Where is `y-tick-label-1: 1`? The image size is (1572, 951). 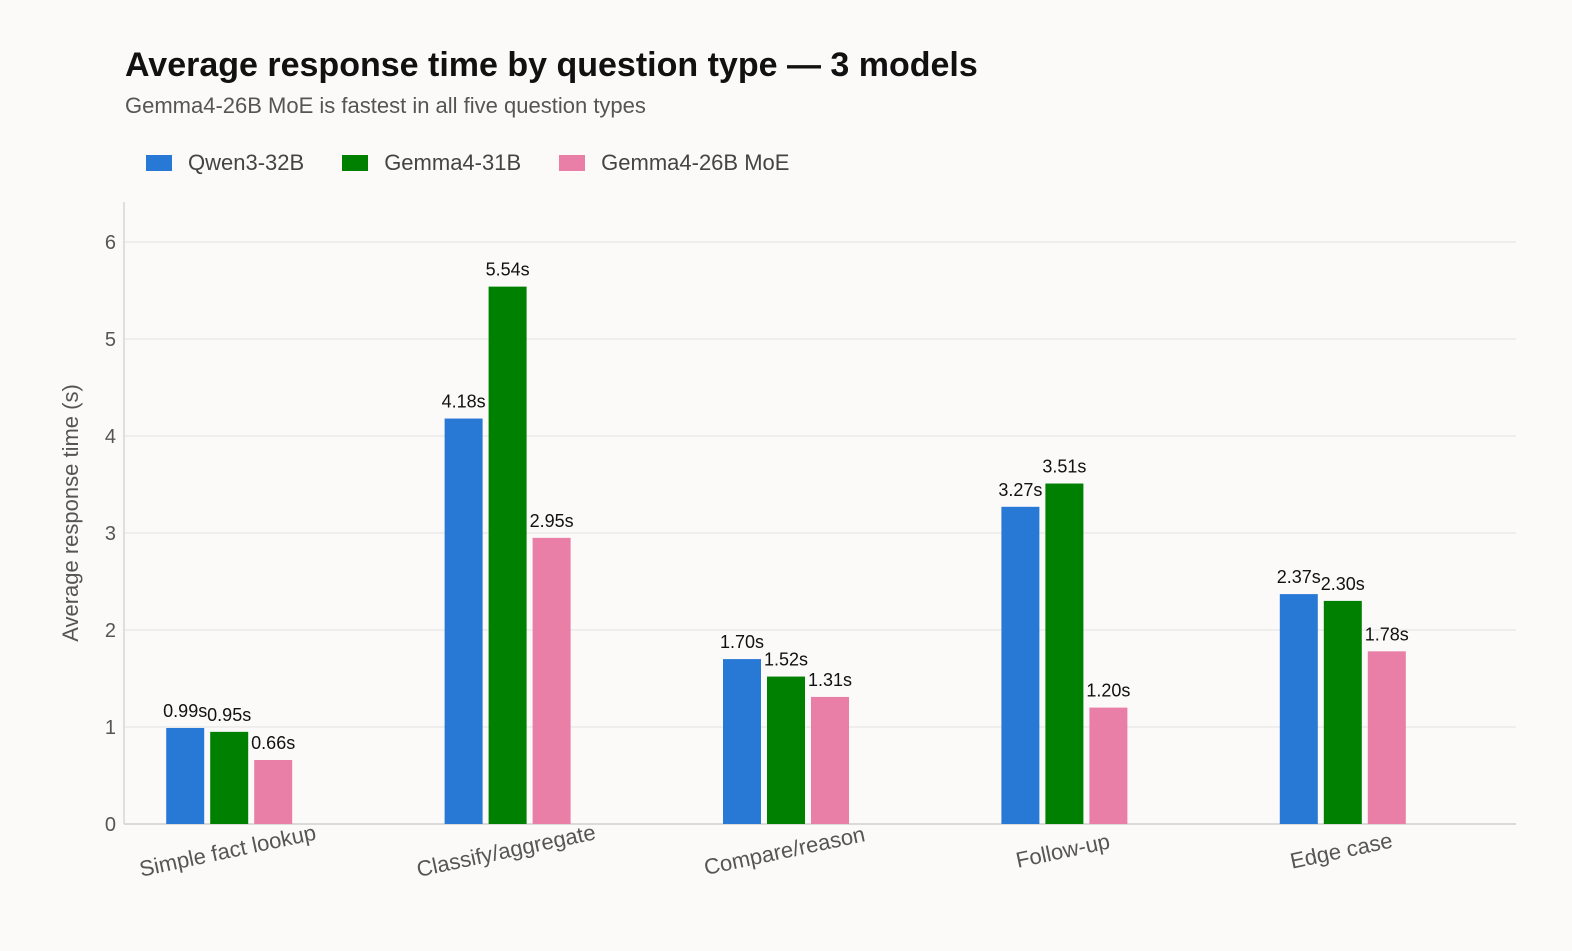
y-tick-label-1: 1 is located at coordinates (110, 728).